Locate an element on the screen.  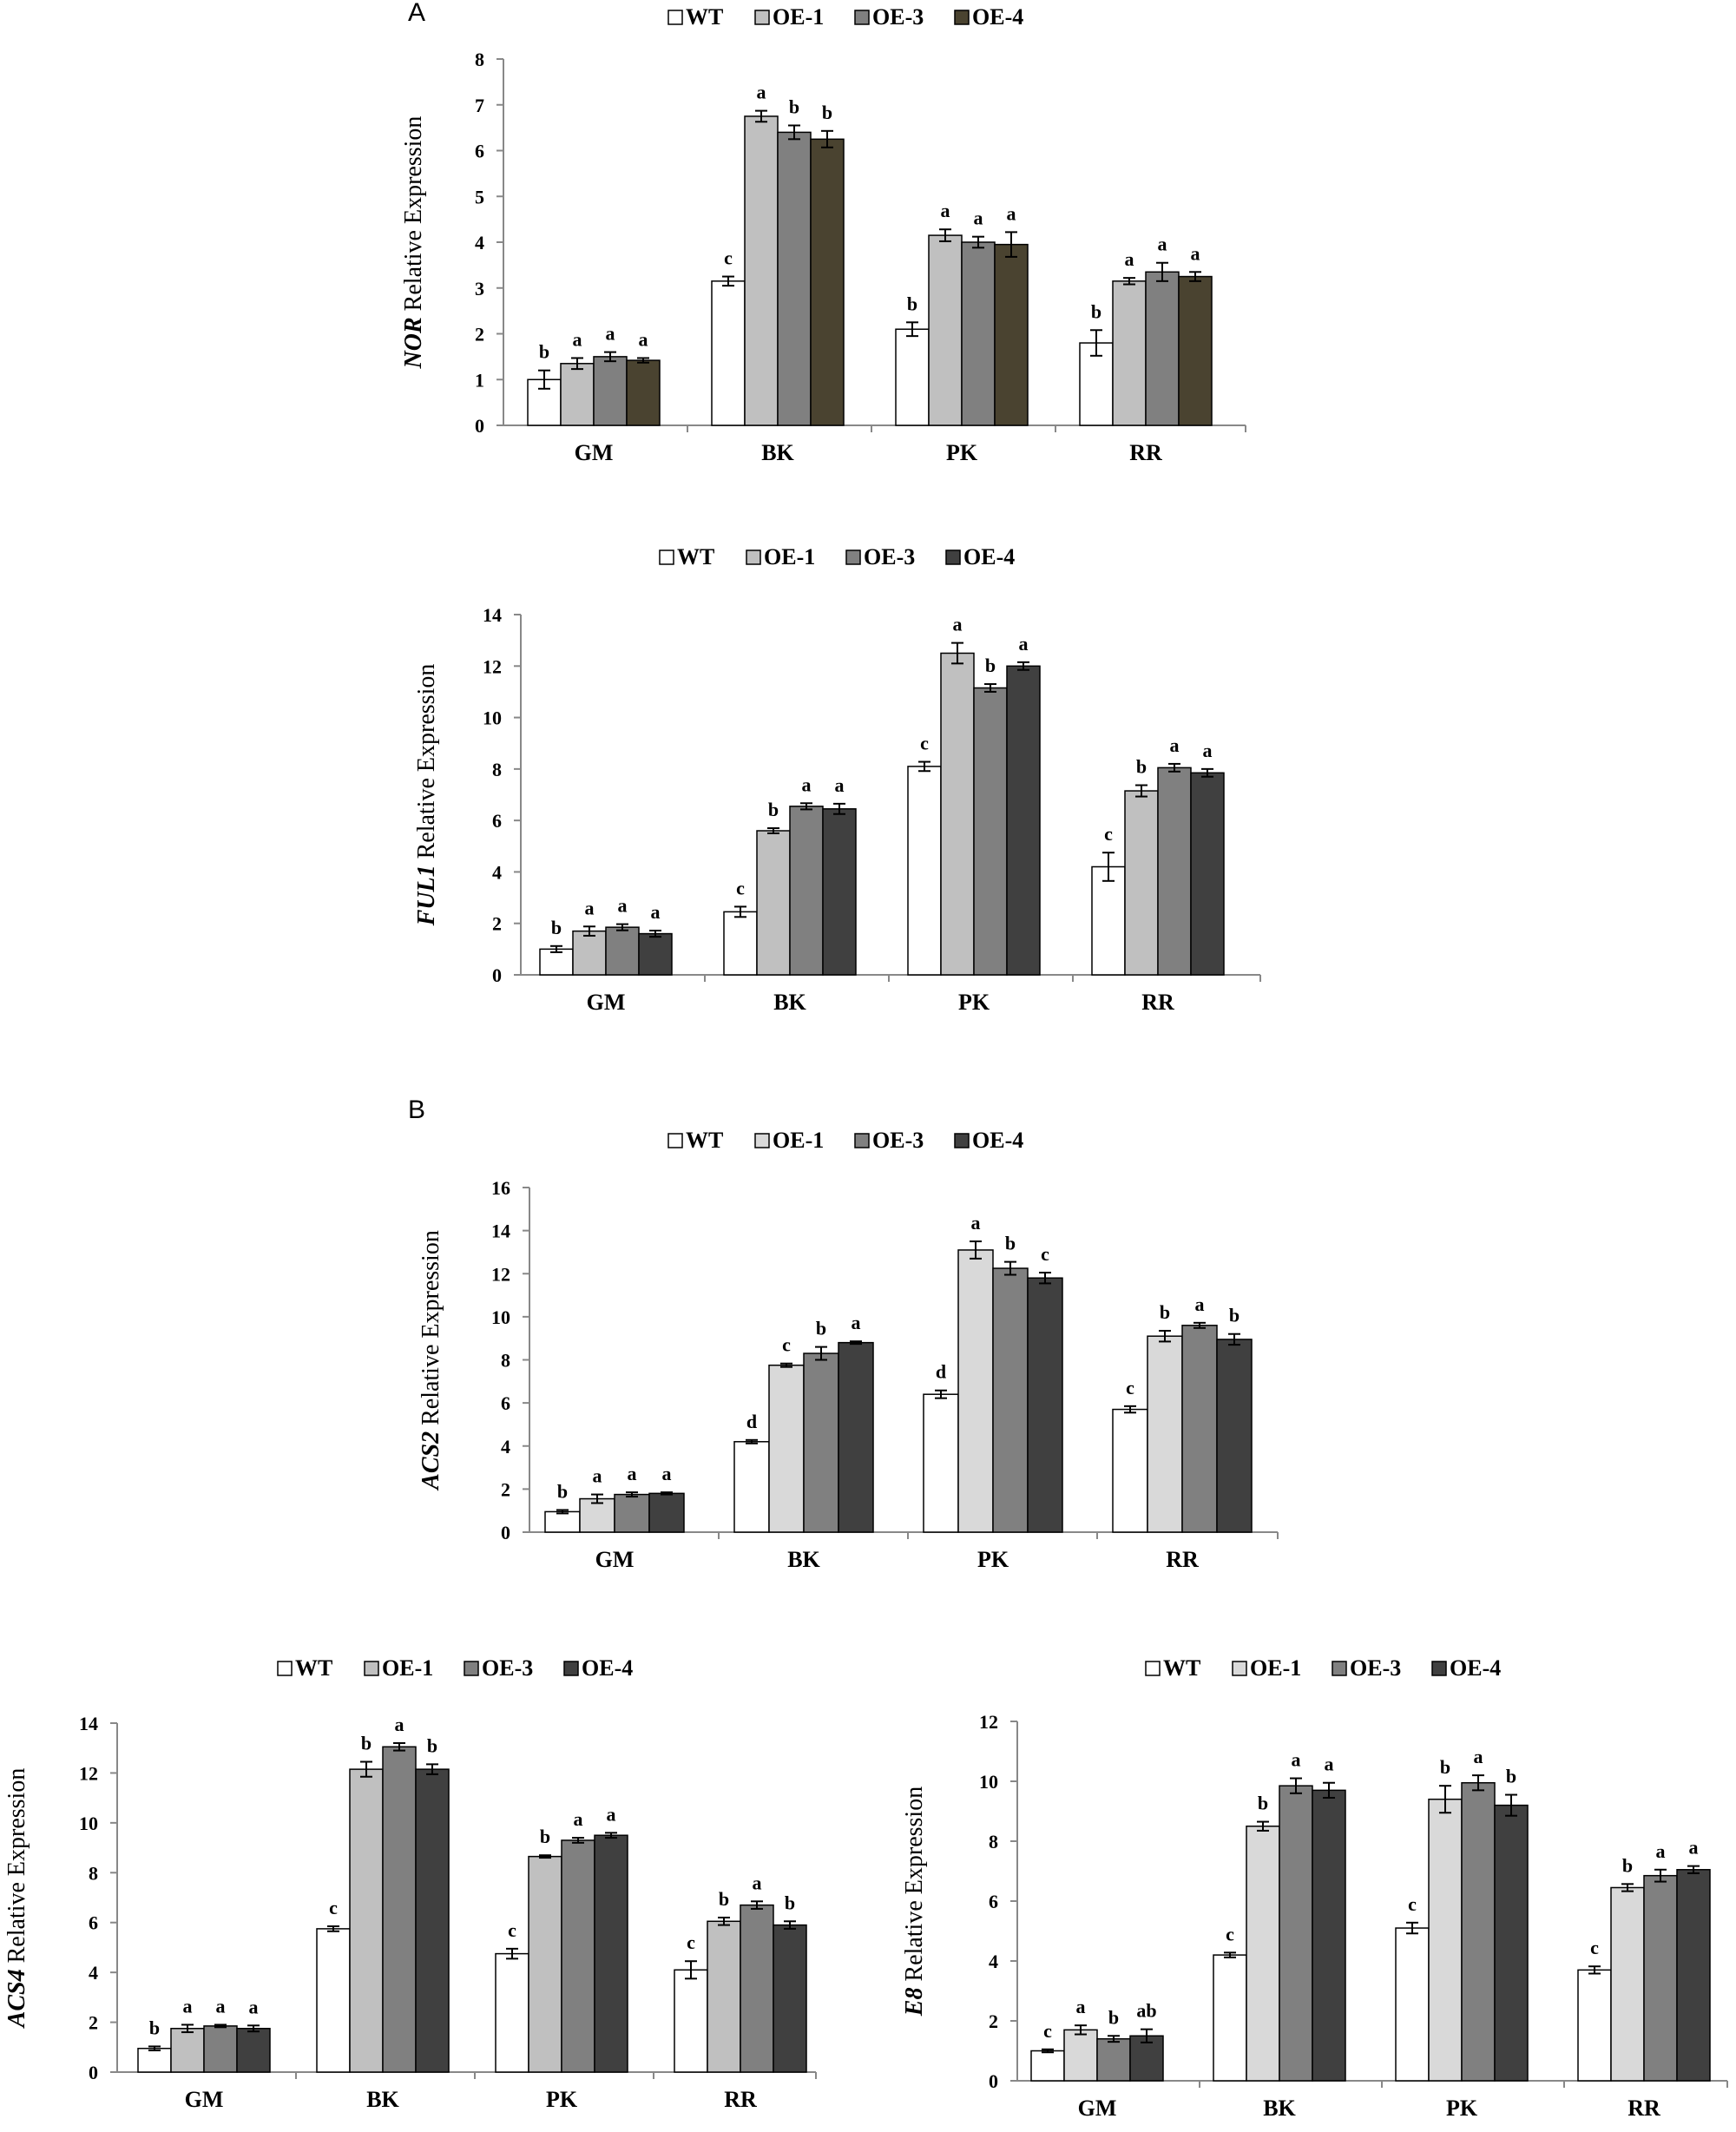
y-axis-label: NOR Relative Expression is located at coordinates (413, 243).